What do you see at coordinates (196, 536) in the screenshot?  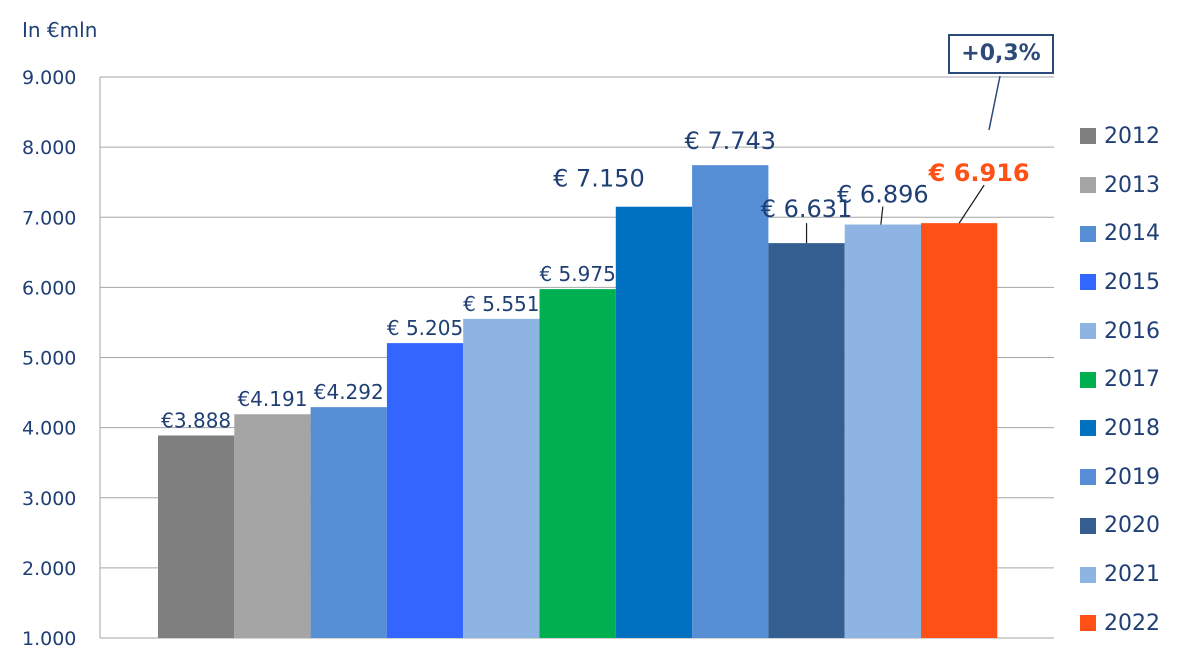 I see `bar-2012` at bounding box center [196, 536].